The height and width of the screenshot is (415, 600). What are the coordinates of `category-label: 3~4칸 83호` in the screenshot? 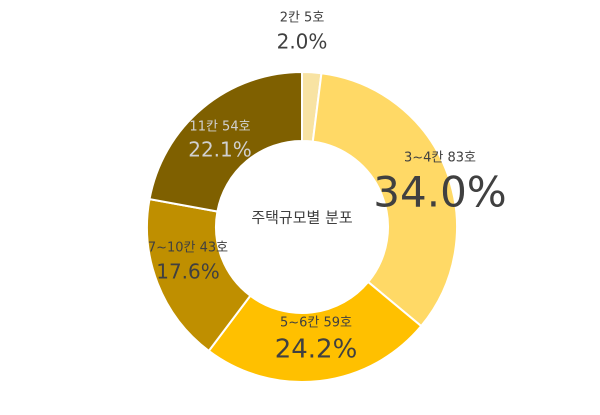 It's located at (440, 158).